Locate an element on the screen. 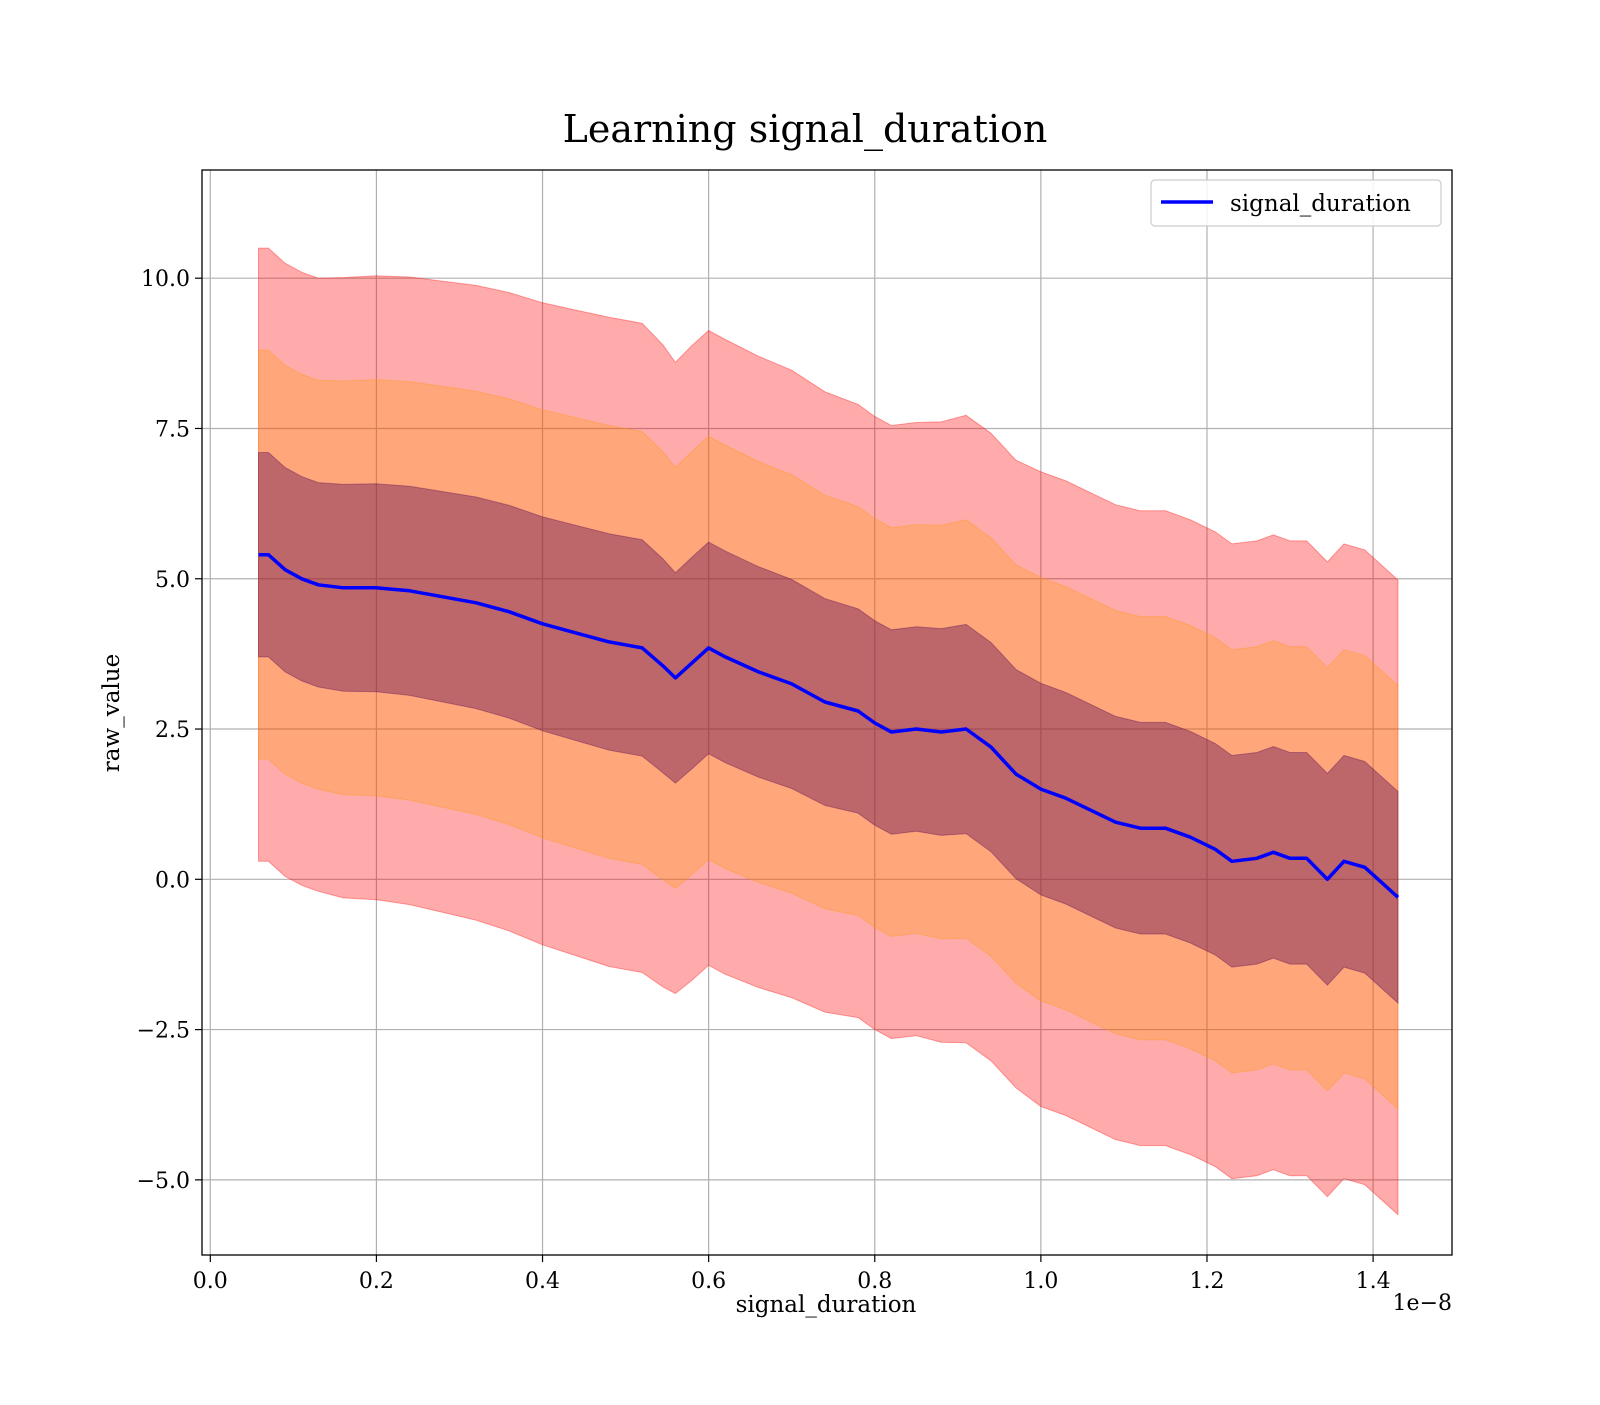 The image size is (1600, 1405). x-tick-label: 1.2 is located at coordinates (1206, 1281).